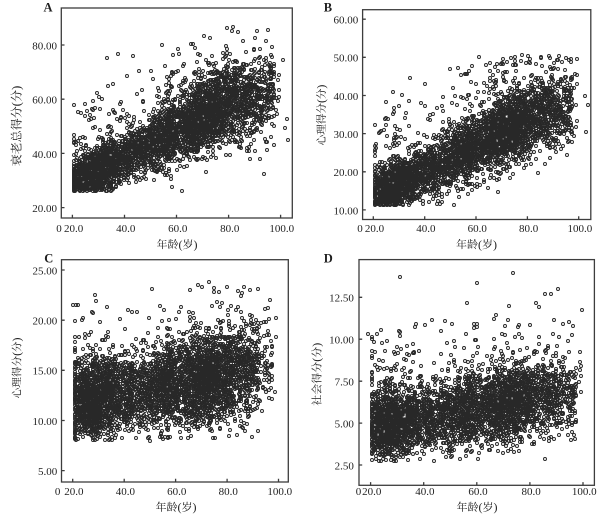 Image resolution: width=600 pixels, height=524 pixels. I want to click on svg-text: 7.50, so click(345, 383).